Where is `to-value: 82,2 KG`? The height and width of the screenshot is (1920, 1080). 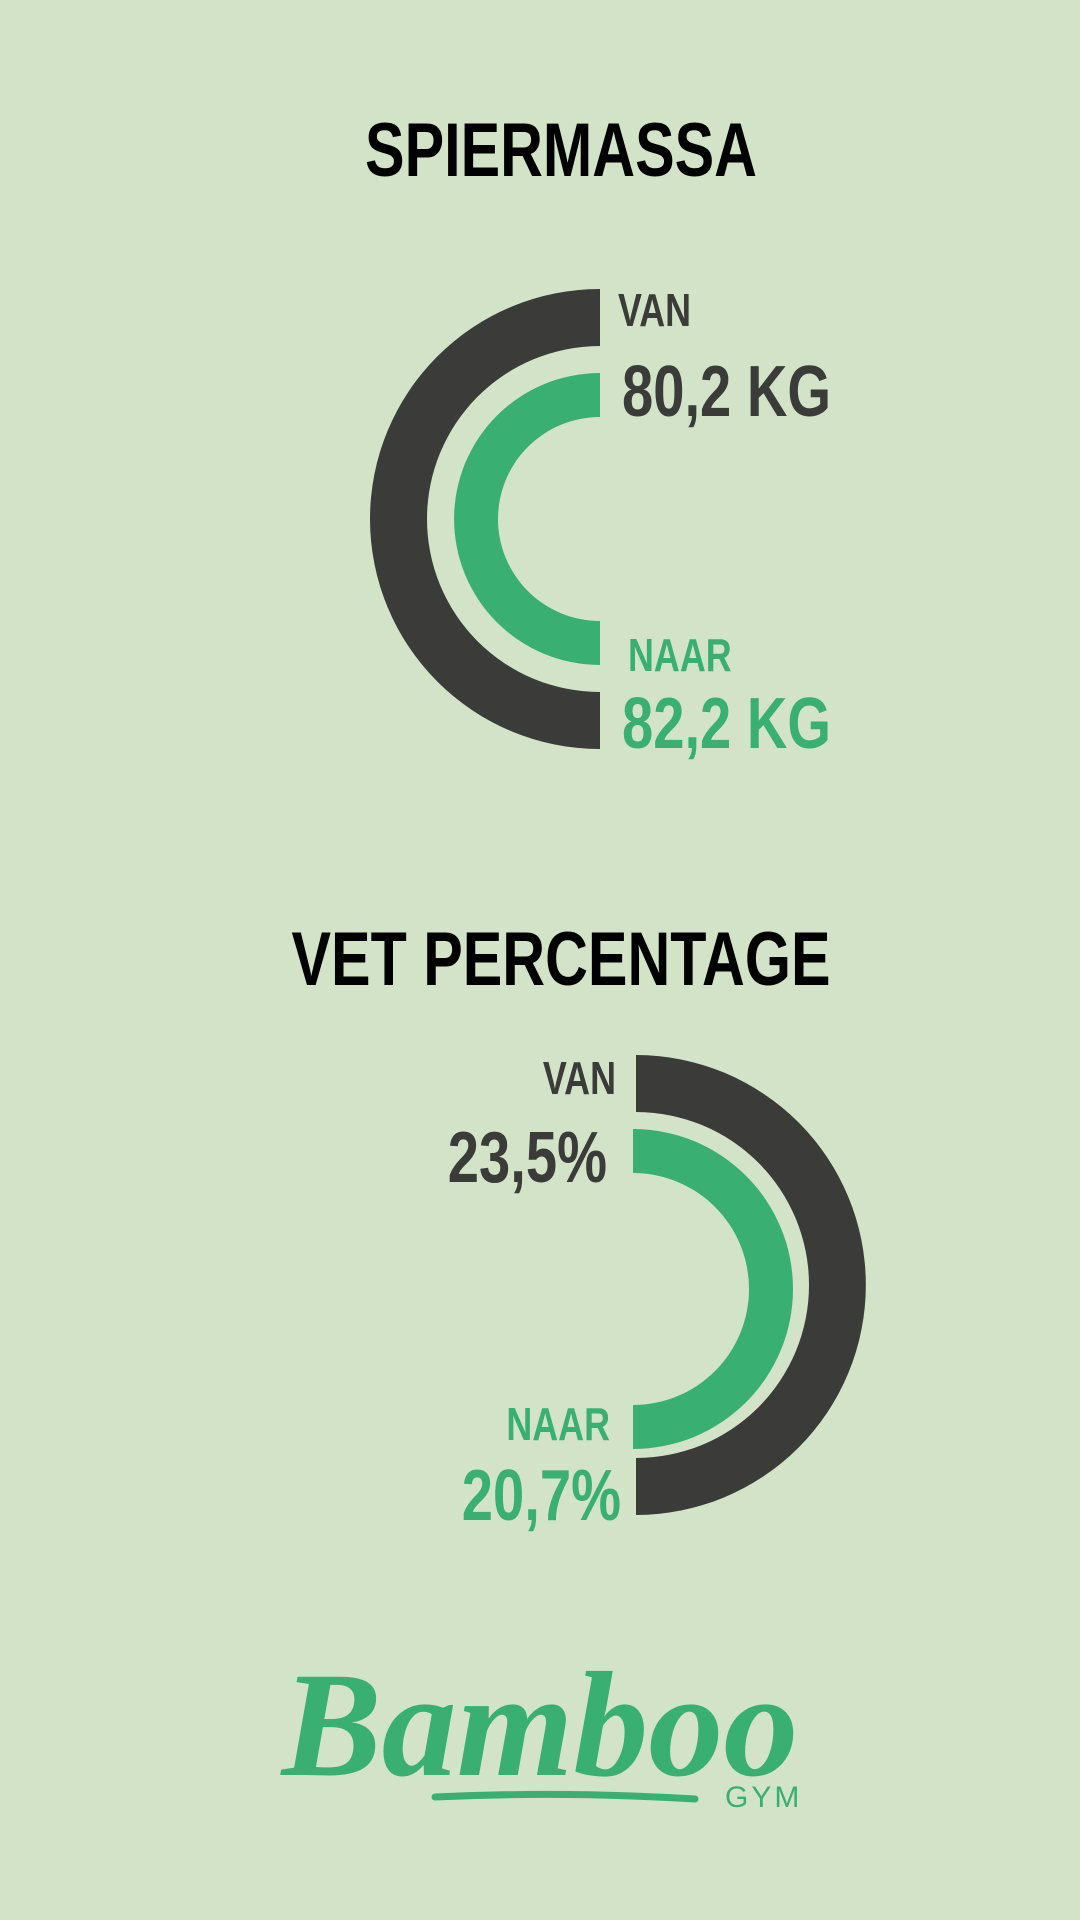
to-value: 82,2 KG is located at coordinates (726, 723).